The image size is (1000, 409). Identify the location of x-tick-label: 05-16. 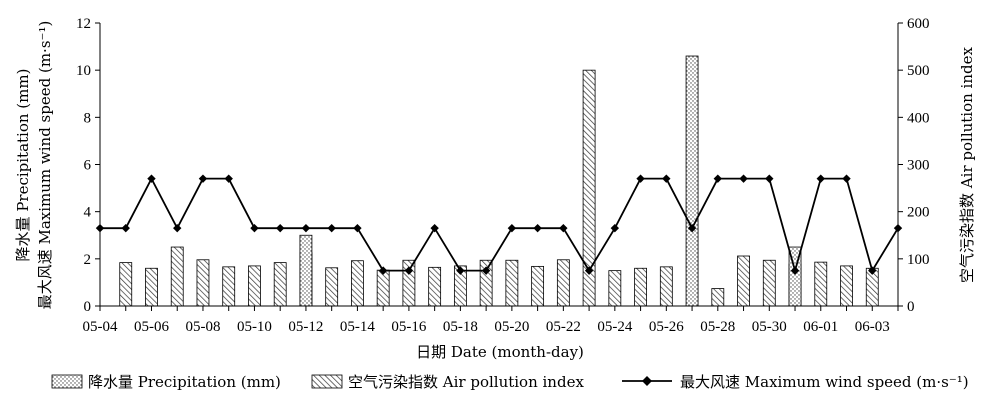
(408, 327).